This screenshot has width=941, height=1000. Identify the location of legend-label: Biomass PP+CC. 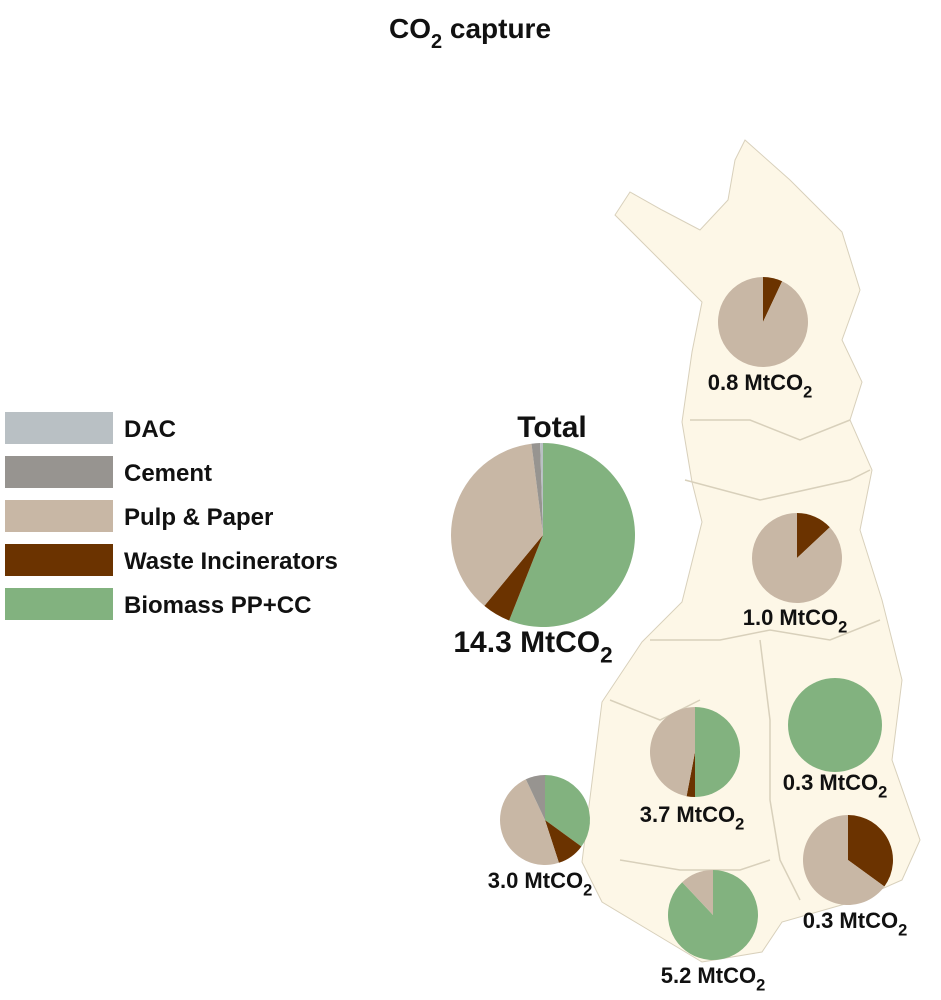
(217, 605).